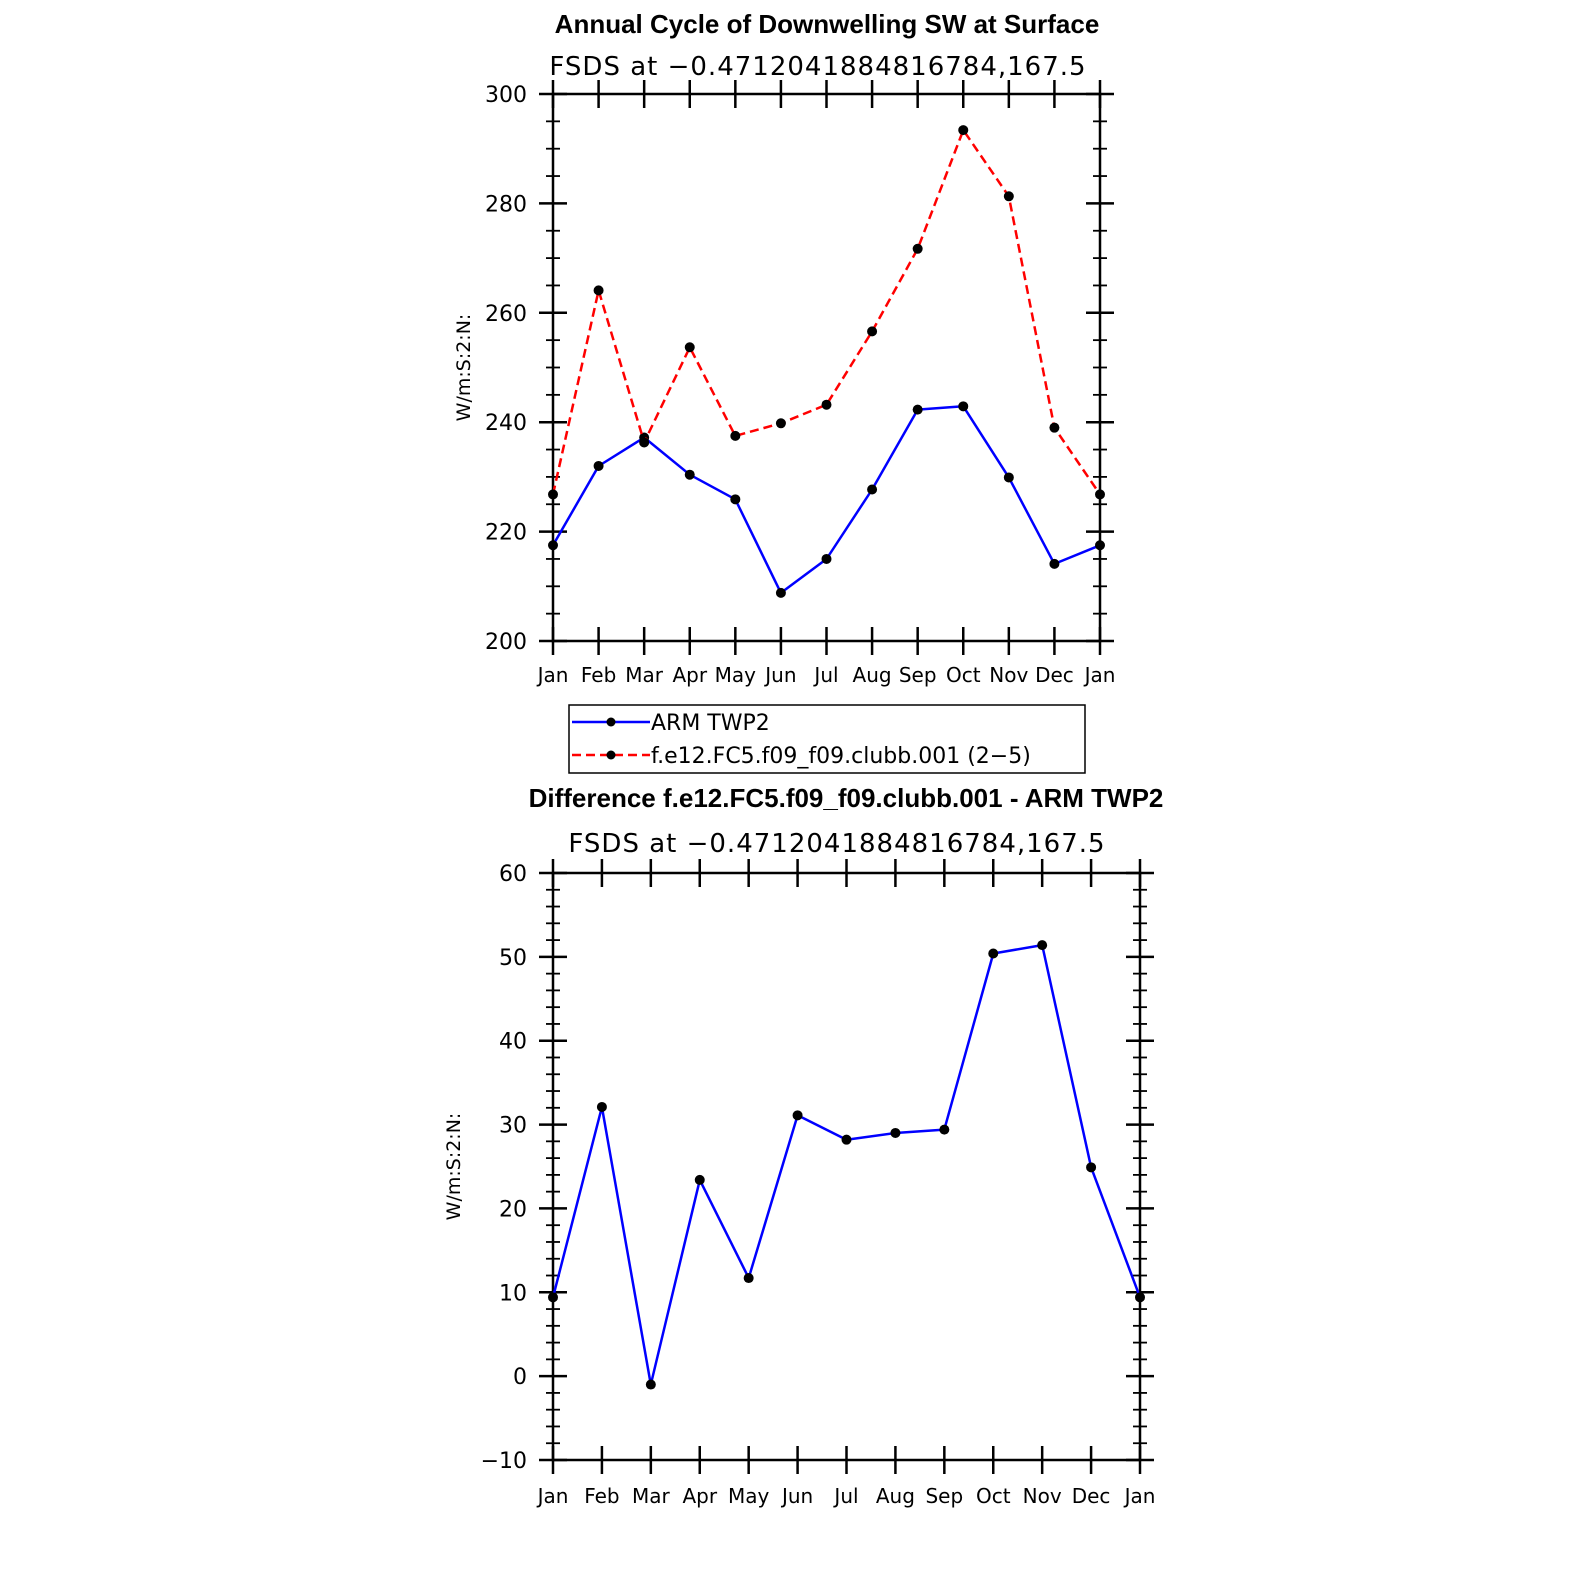  What do you see at coordinates (513, 958) in the screenshot?
I see `chart1-ytick-label: 50` at bounding box center [513, 958].